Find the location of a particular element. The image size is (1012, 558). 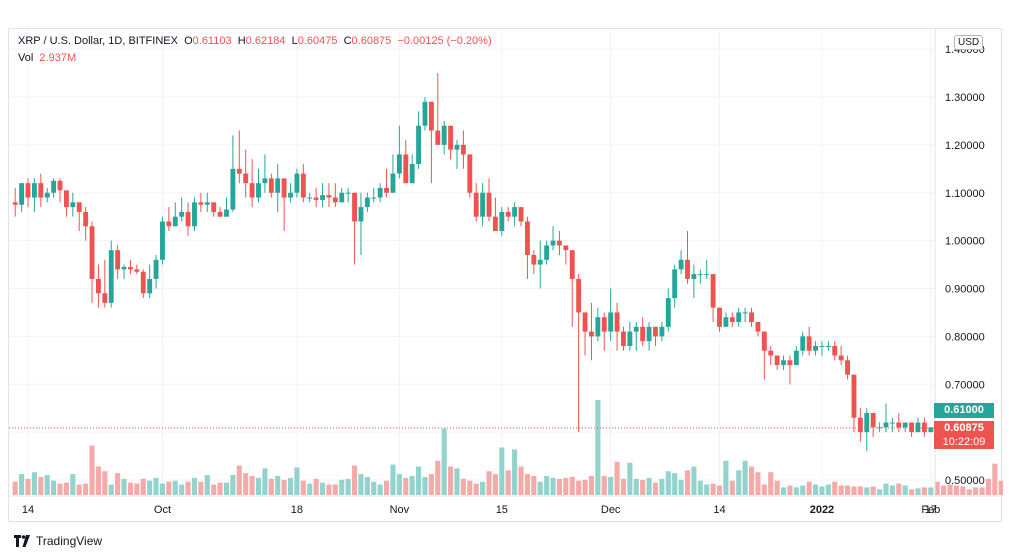

currency-button: USD is located at coordinates (969, 42).